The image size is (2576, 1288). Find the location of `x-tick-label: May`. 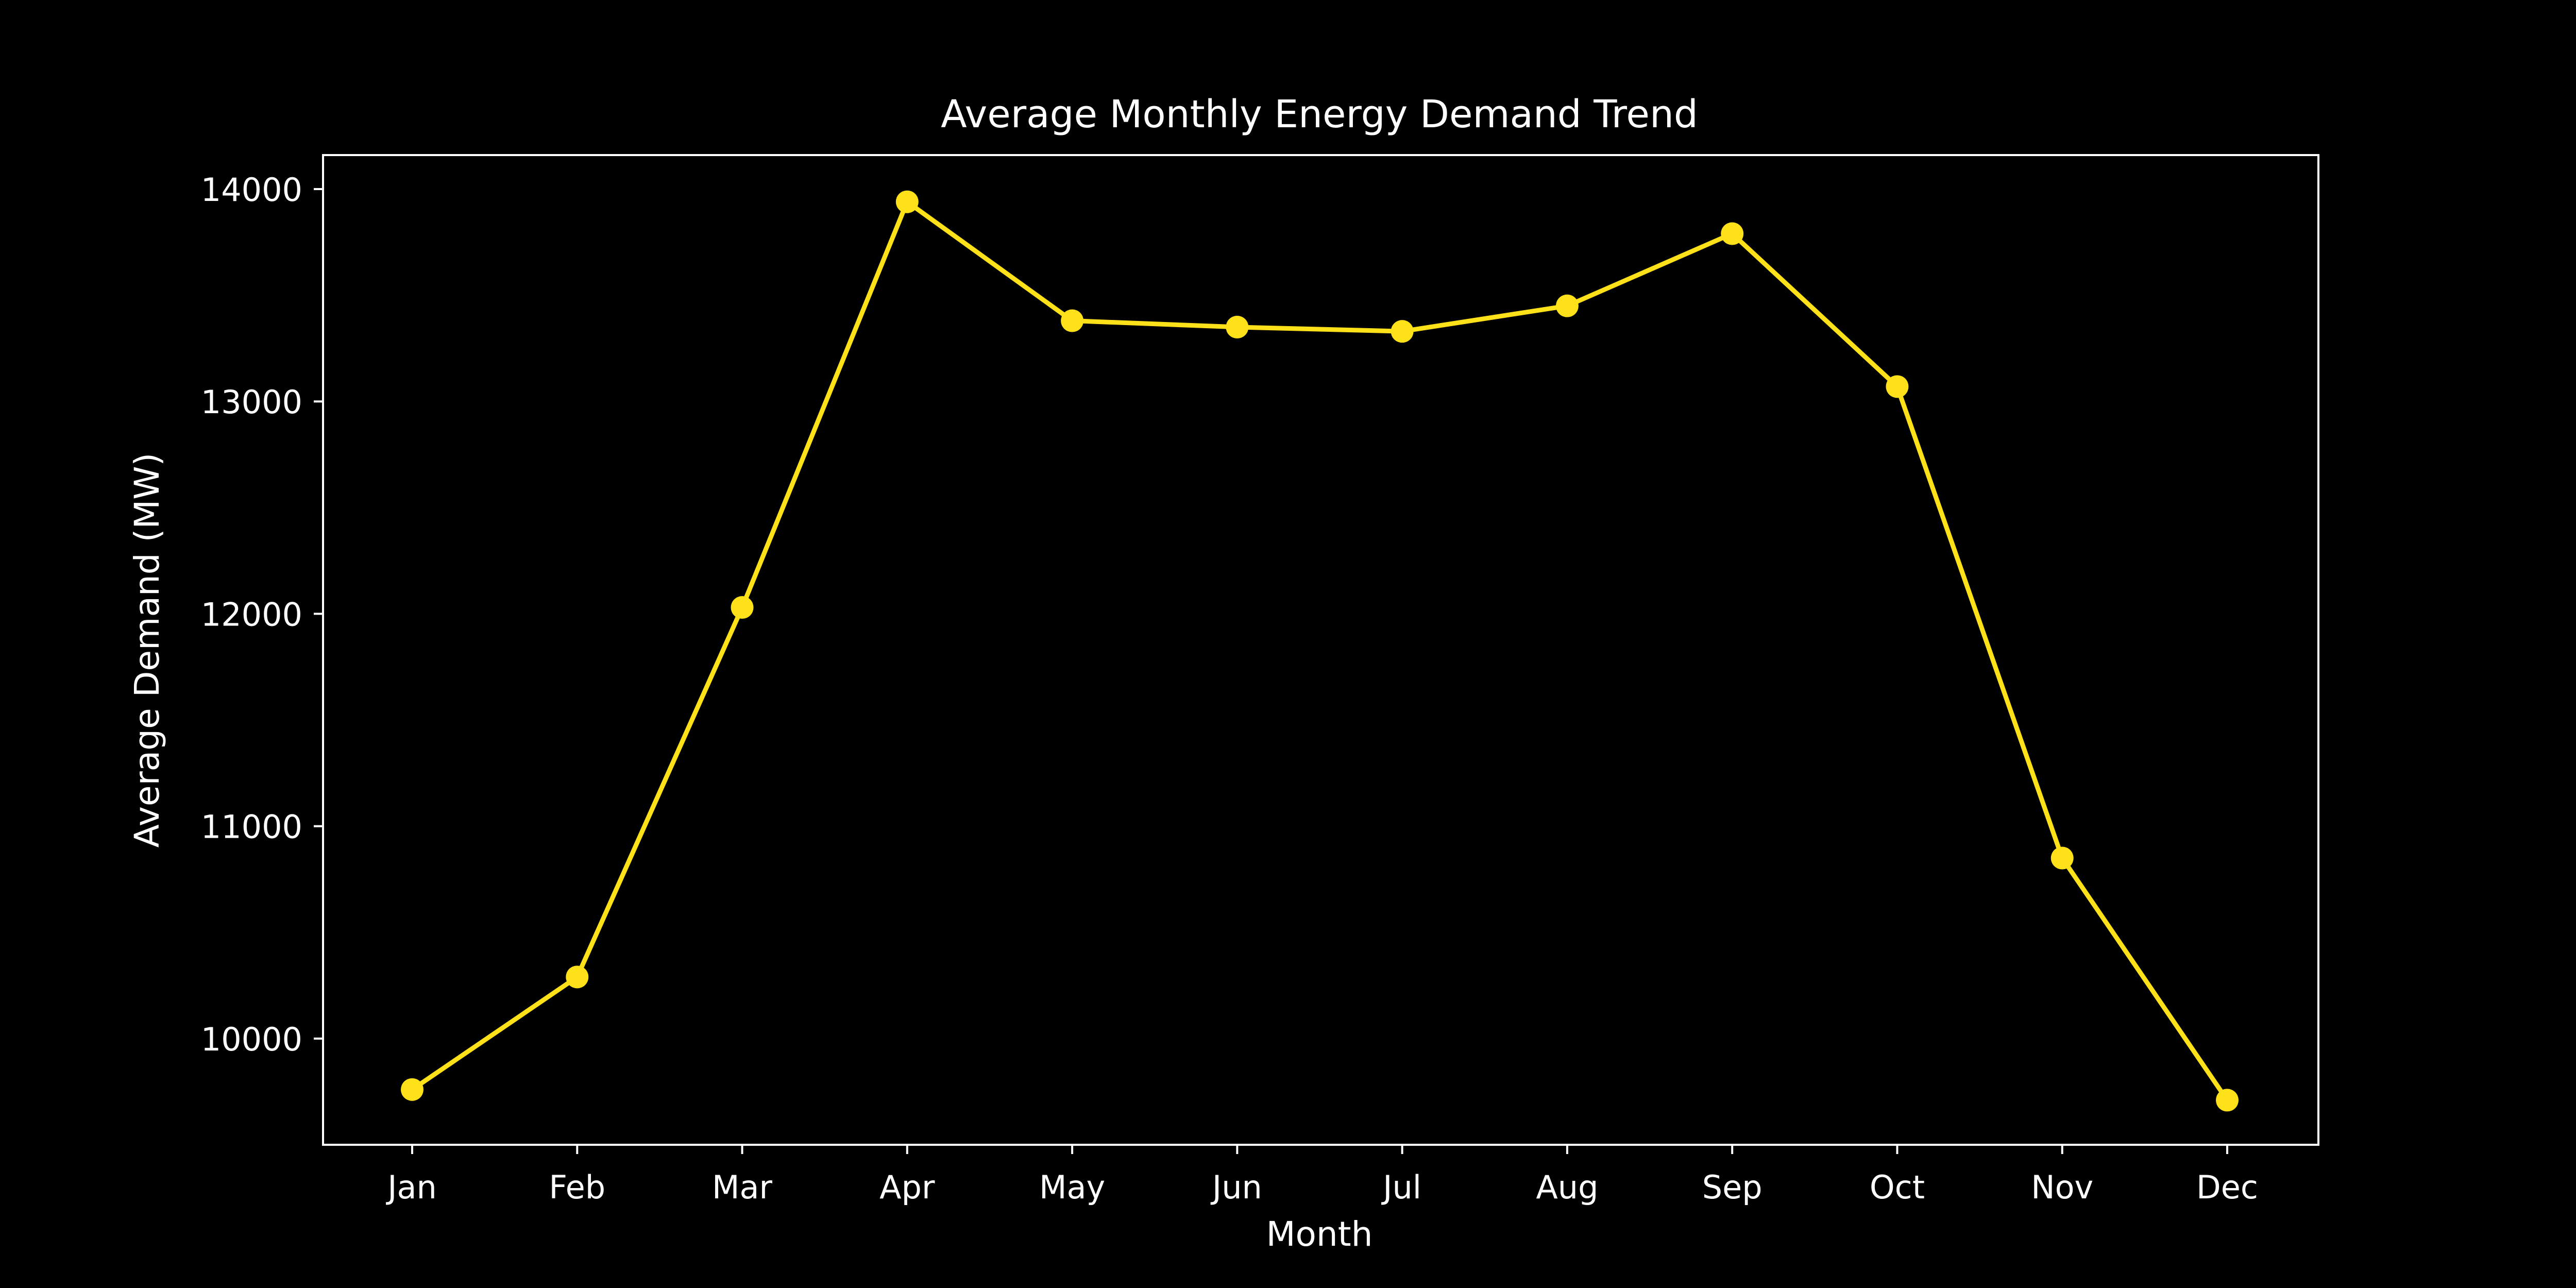

x-tick-label: May is located at coordinates (1072, 1187).